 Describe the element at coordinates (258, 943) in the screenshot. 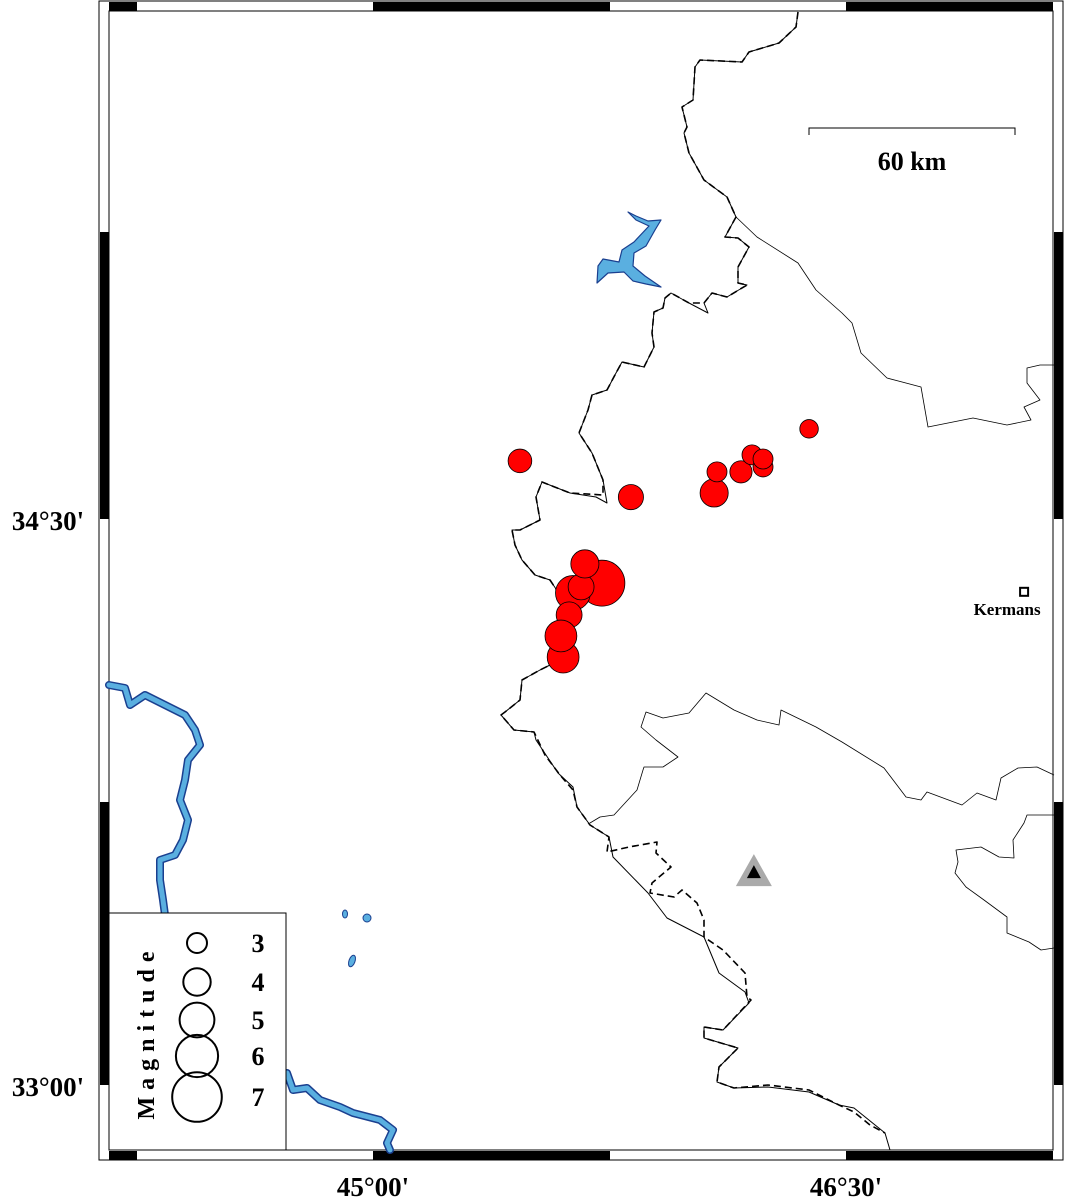

I see `legend-label: 3` at that location.